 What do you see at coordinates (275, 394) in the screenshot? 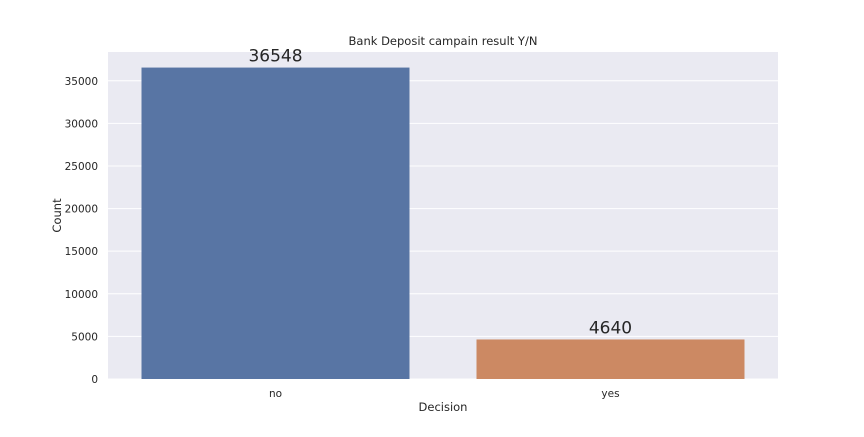
I see `x-tick-label: no` at bounding box center [275, 394].